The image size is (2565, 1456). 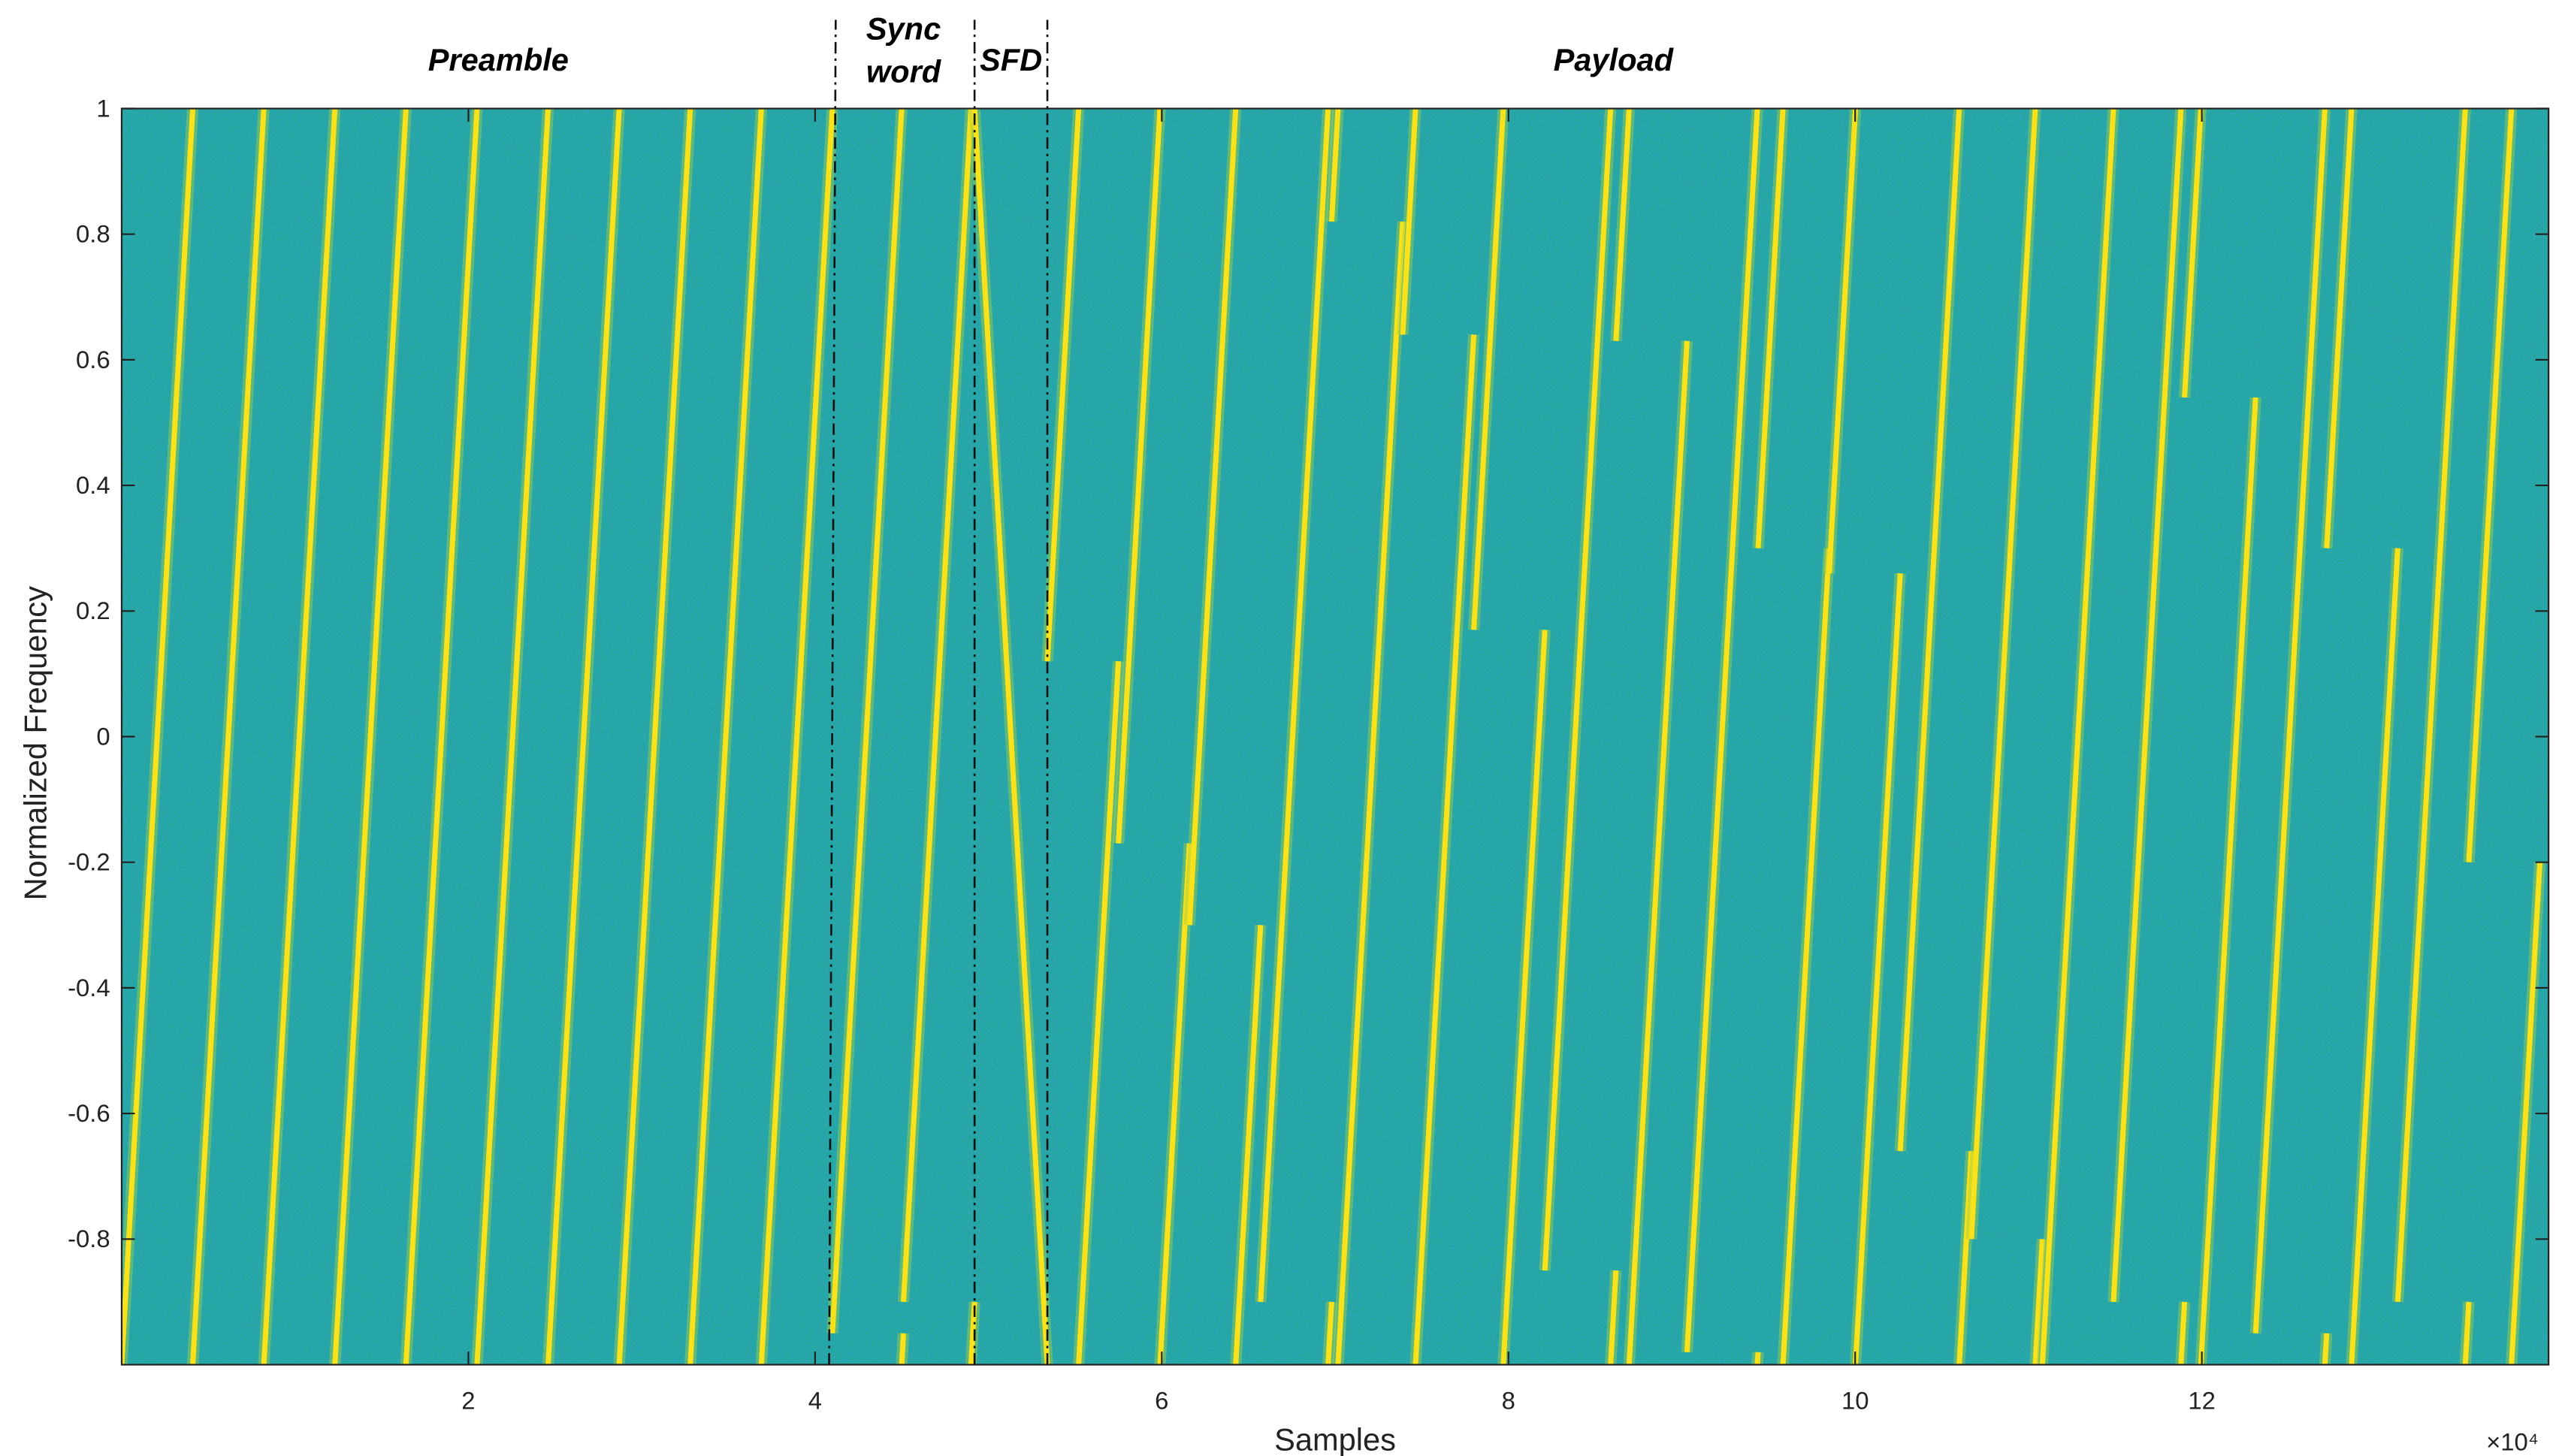 What do you see at coordinates (1335, 1438) in the screenshot?
I see `x-axis-label: Samples` at bounding box center [1335, 1438].